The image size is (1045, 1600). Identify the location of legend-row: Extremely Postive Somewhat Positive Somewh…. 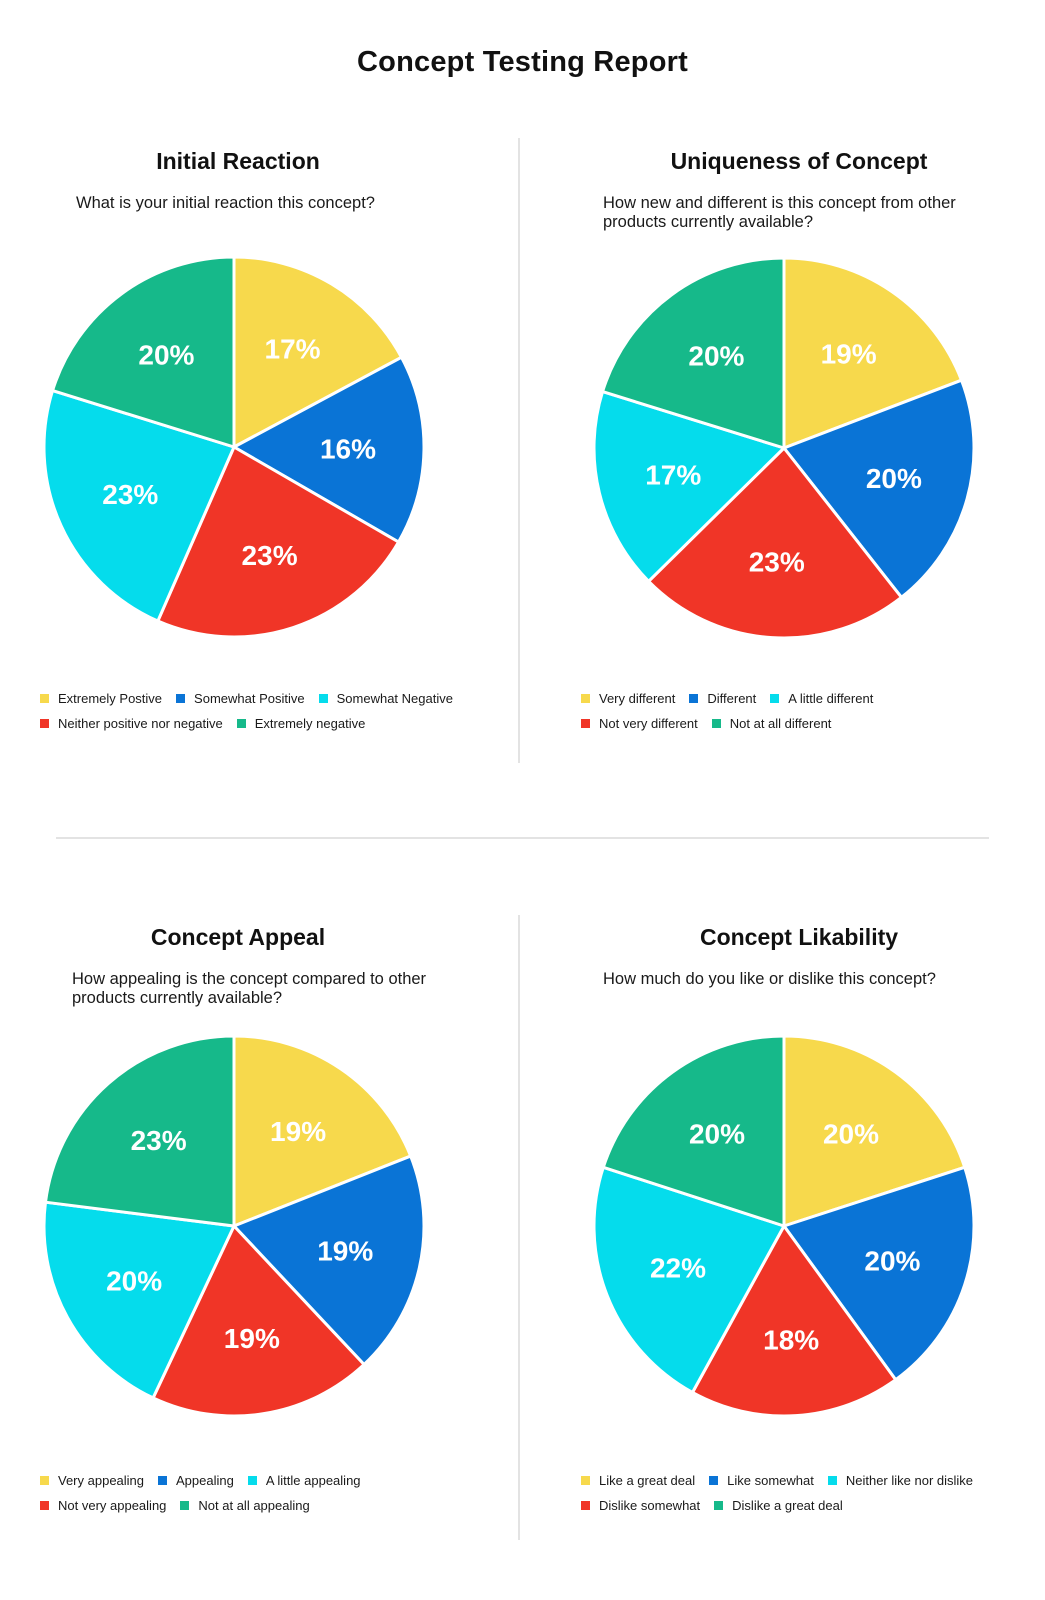
(253, 698).